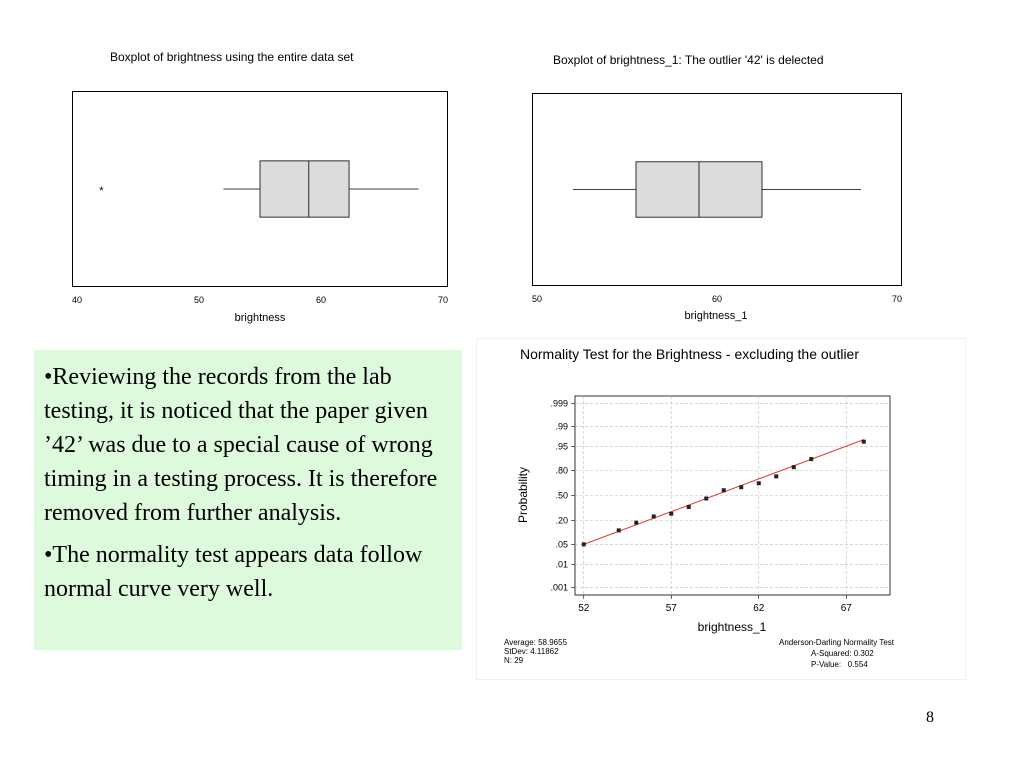 This screenshot has height=768, width=1024. What do you see at coordinates (321, 300) in the screenshot?
I see `bp0-tick-60: 60` at bounding box center [321, 300].